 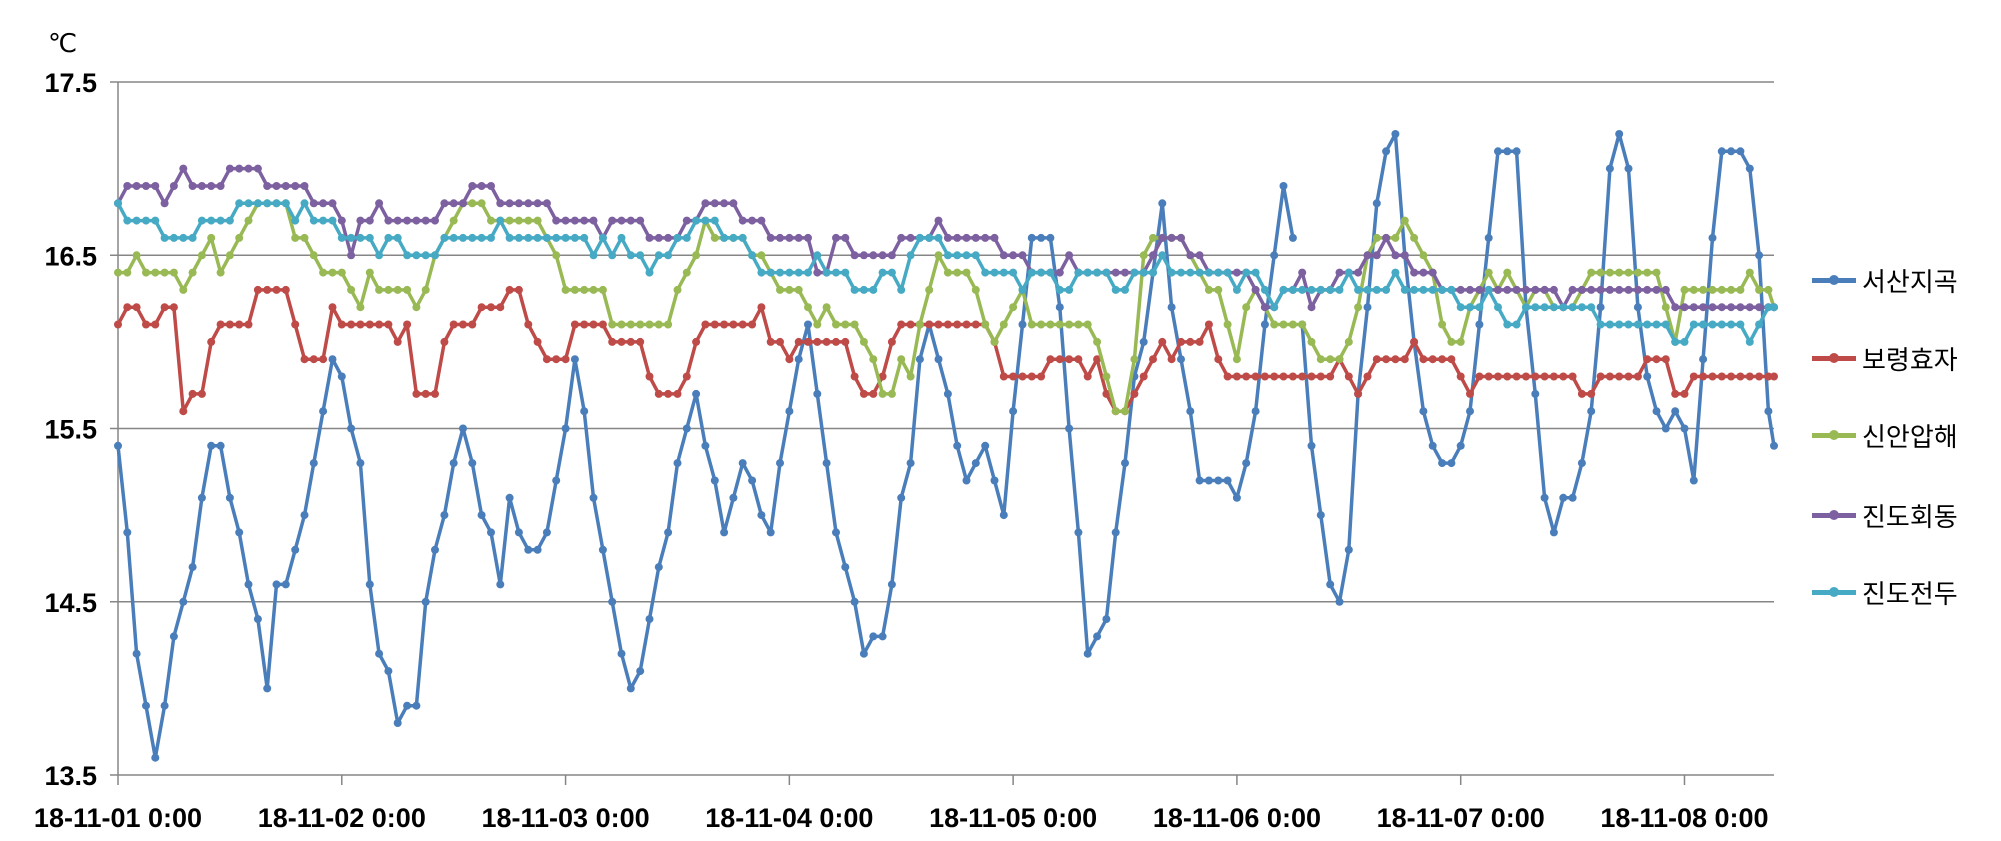 What do you see at coordinates (1885, 435) in the screenshot?
I see `legend-item-sinan-aphae: 신안압해` at bounding box center [1885, 435].